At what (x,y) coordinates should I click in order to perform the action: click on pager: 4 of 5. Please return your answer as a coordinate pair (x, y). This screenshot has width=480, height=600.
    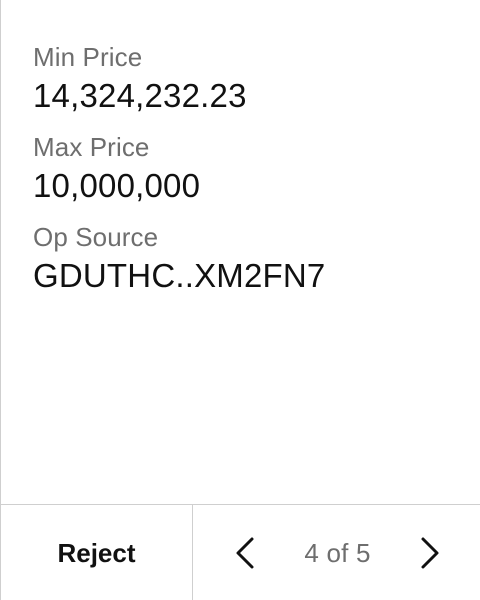
    Looking at the image, I should click on (336, 552).